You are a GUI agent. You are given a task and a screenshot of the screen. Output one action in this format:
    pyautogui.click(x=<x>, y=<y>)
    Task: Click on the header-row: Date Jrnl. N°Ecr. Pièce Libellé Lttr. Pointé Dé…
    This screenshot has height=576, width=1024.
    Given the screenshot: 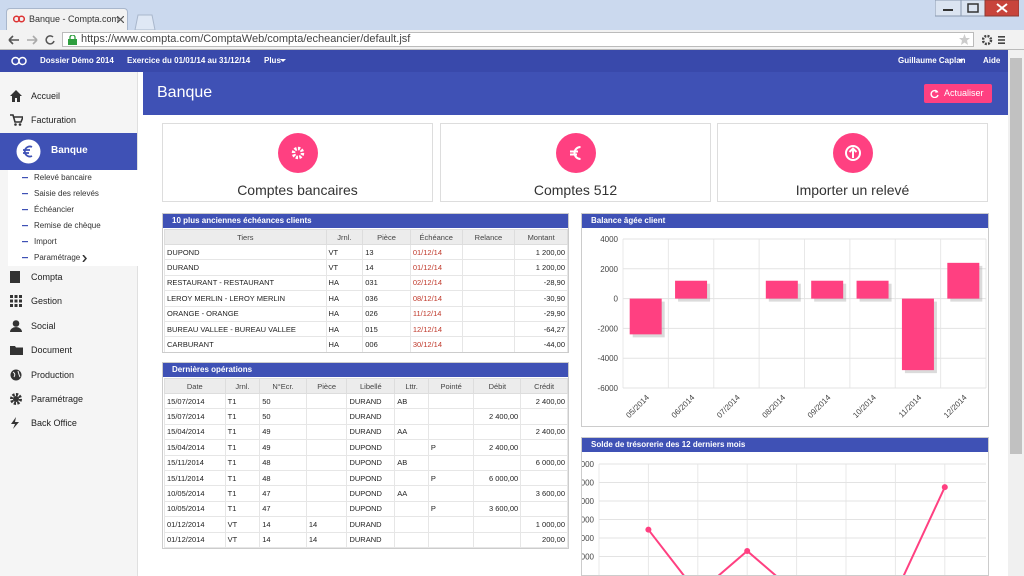 What is the action you would take?
    pyautogui.click(x=366, y=386)
    